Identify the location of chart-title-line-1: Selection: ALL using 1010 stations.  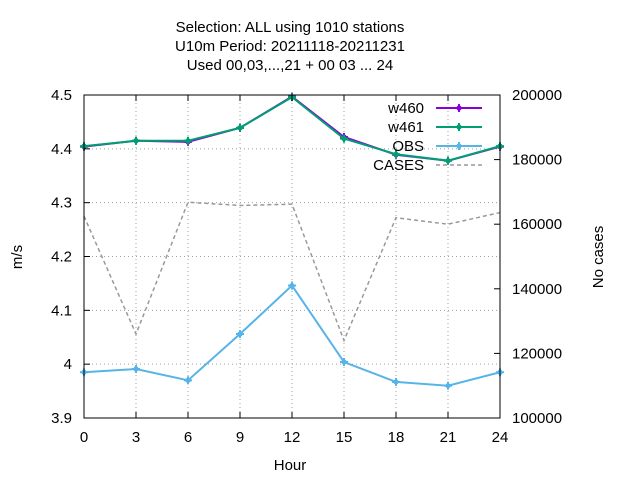
(290, 27).